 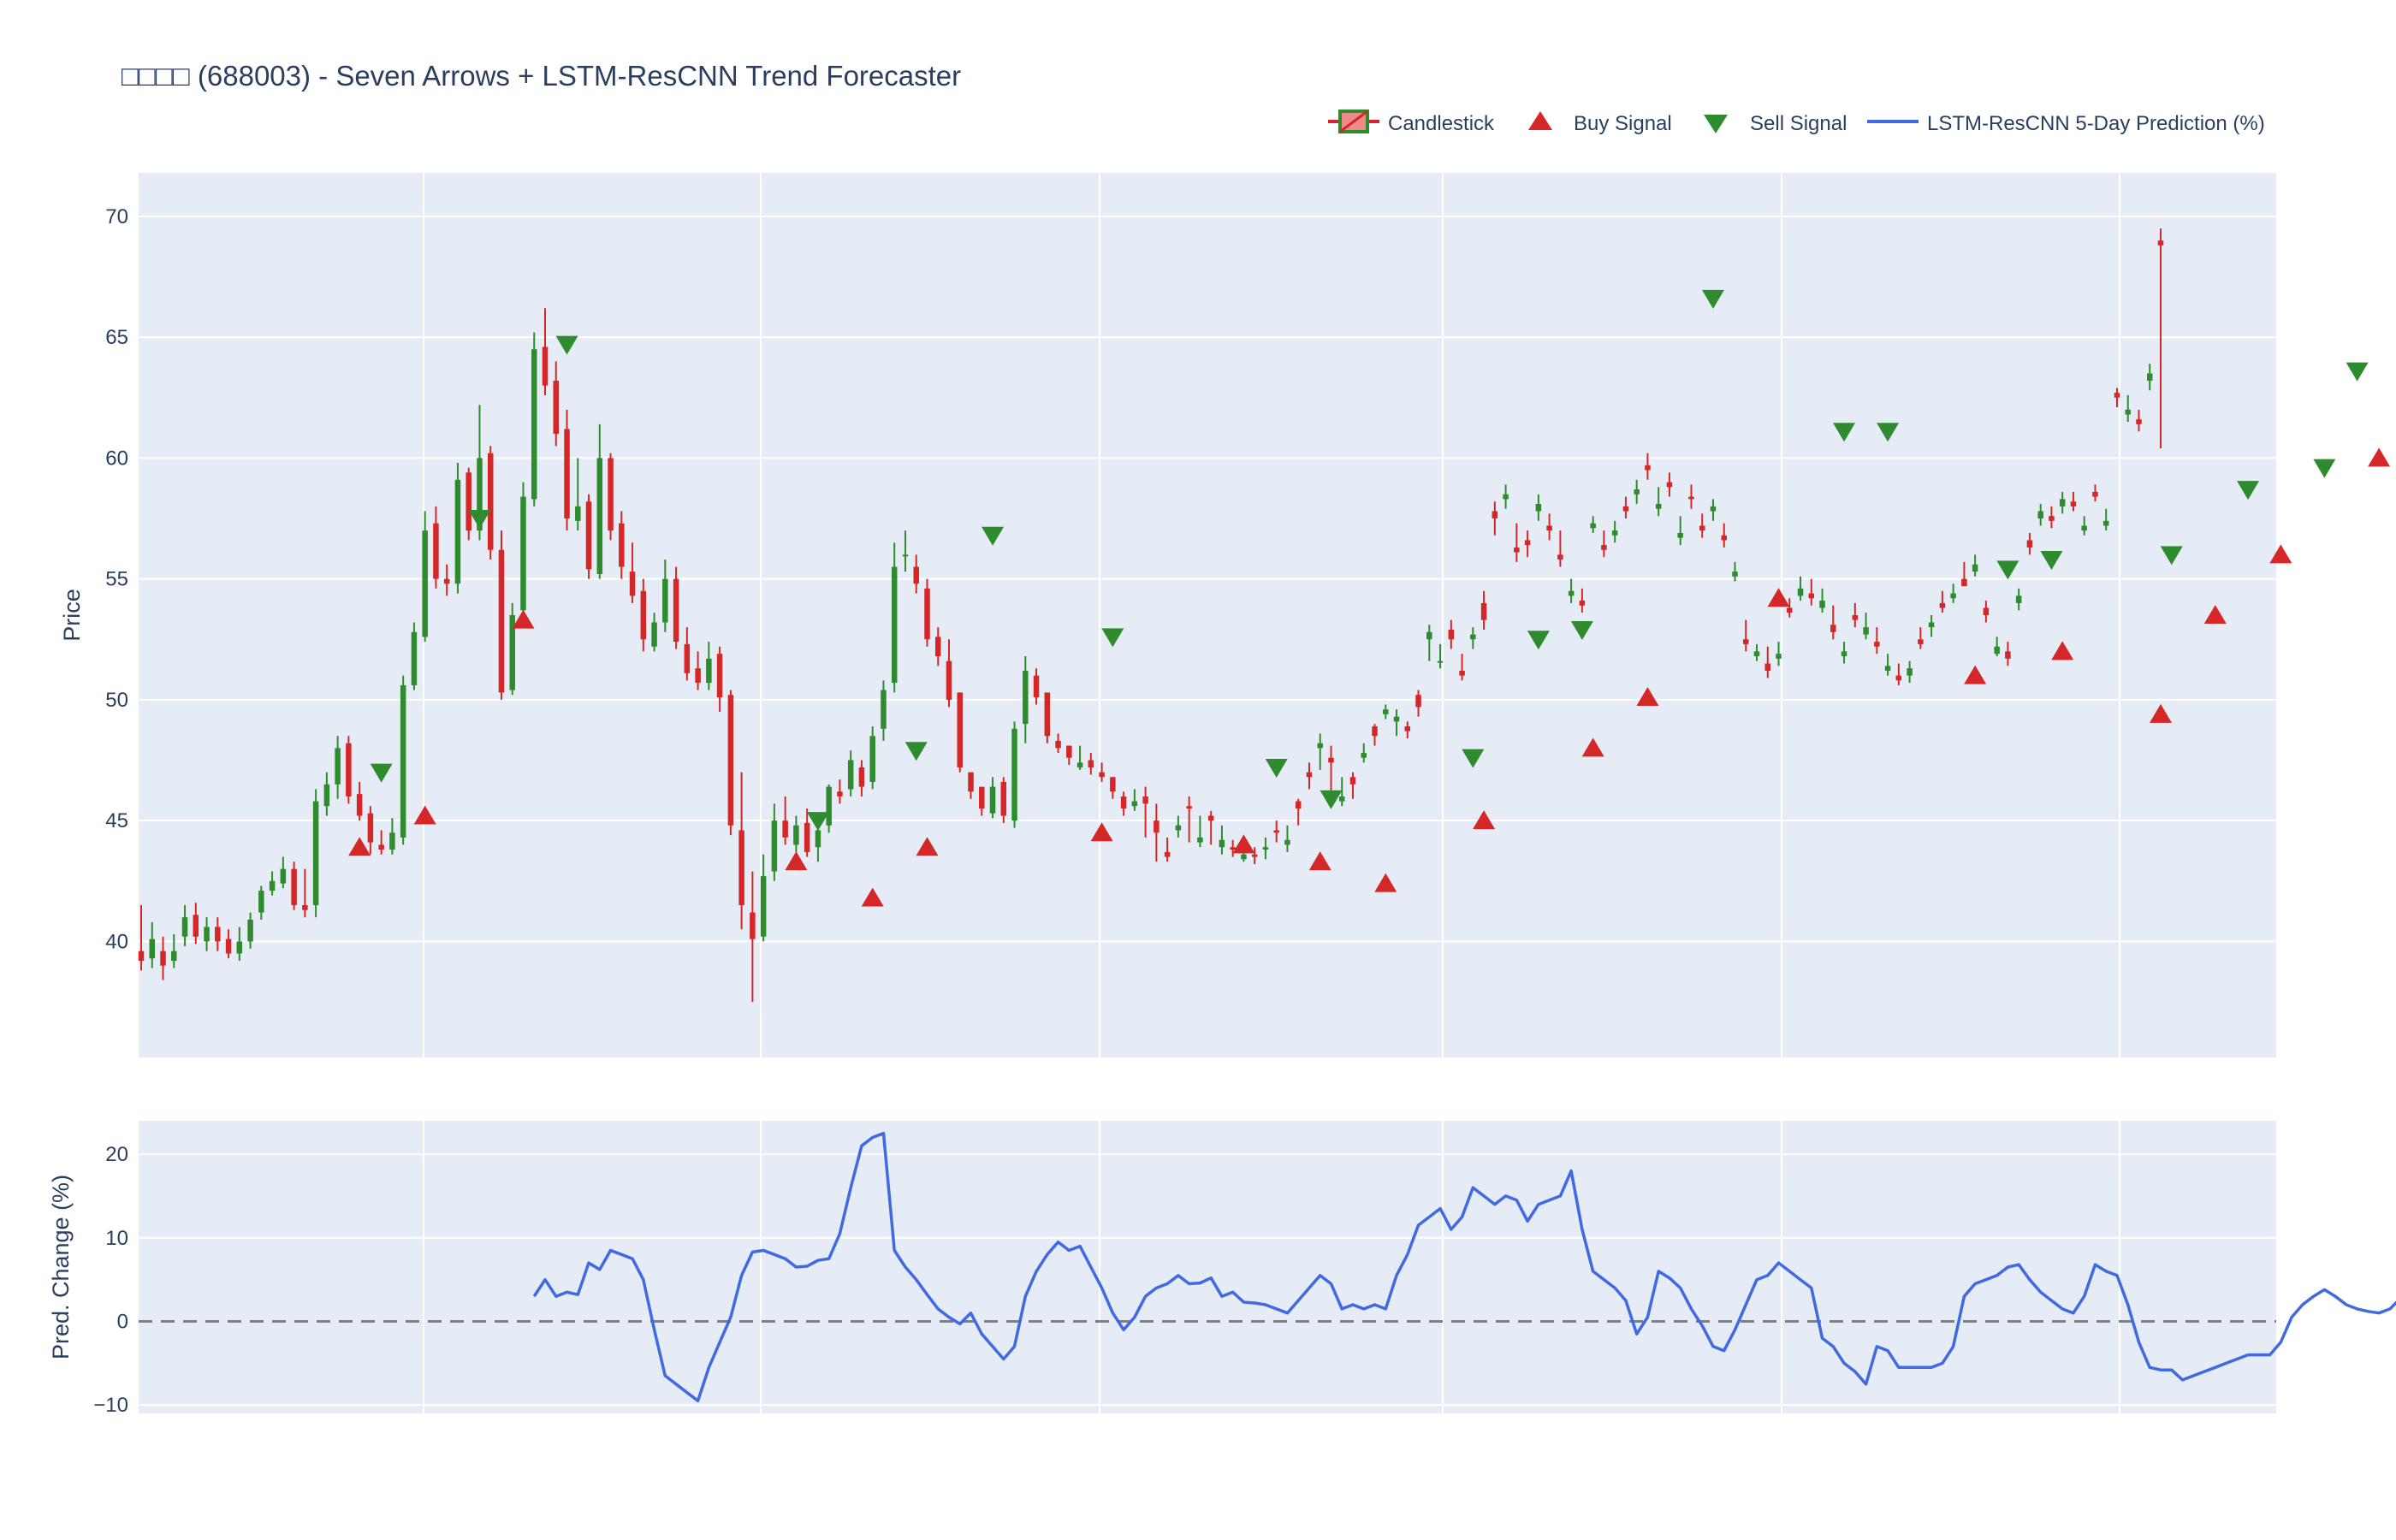 What do you see at coordinates (1600, 123) in the screenshot?
I see `legend-item-buy-signal: Buy Signal` at bounding box center [1600, 123].